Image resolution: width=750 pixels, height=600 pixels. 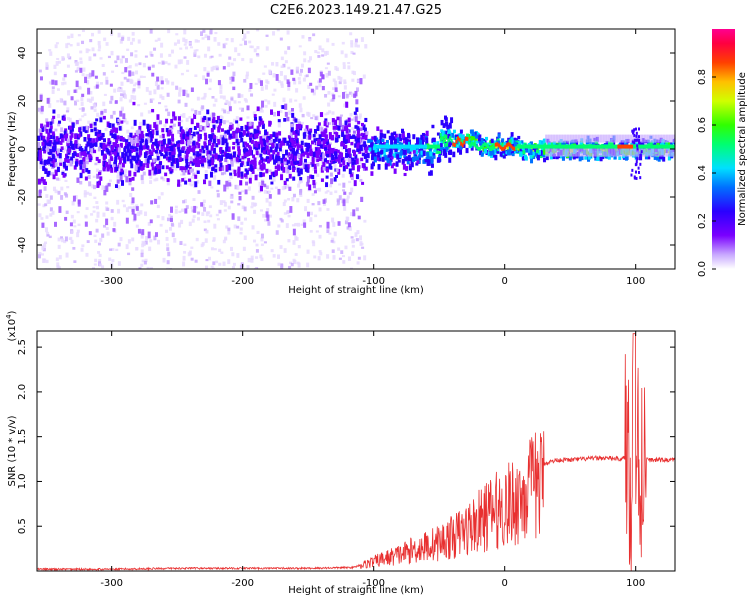 What do you see at coordinates (356, 10) in the screenshot?
I see `chart-title: C2E6.2023.149.21.47.G25` at bounding box center [356, 10].